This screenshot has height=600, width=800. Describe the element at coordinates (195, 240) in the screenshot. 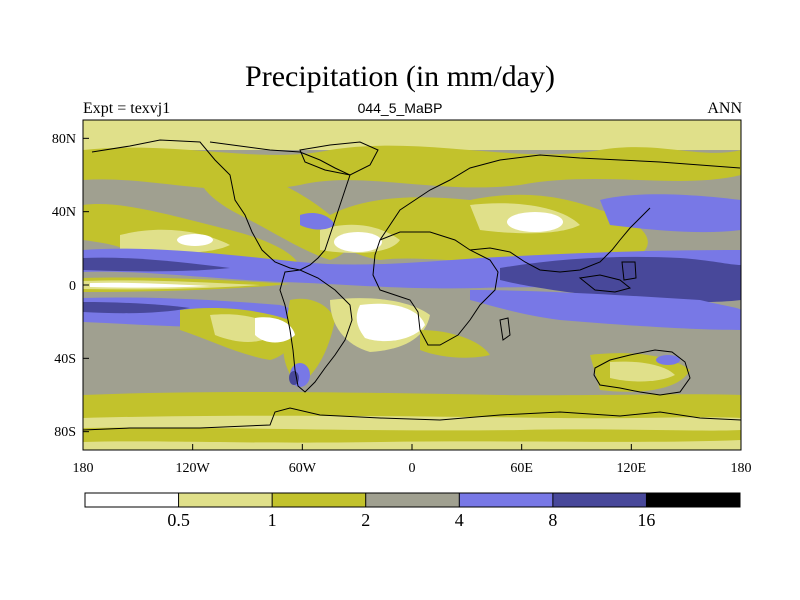

I see `pacific-white` at that location.